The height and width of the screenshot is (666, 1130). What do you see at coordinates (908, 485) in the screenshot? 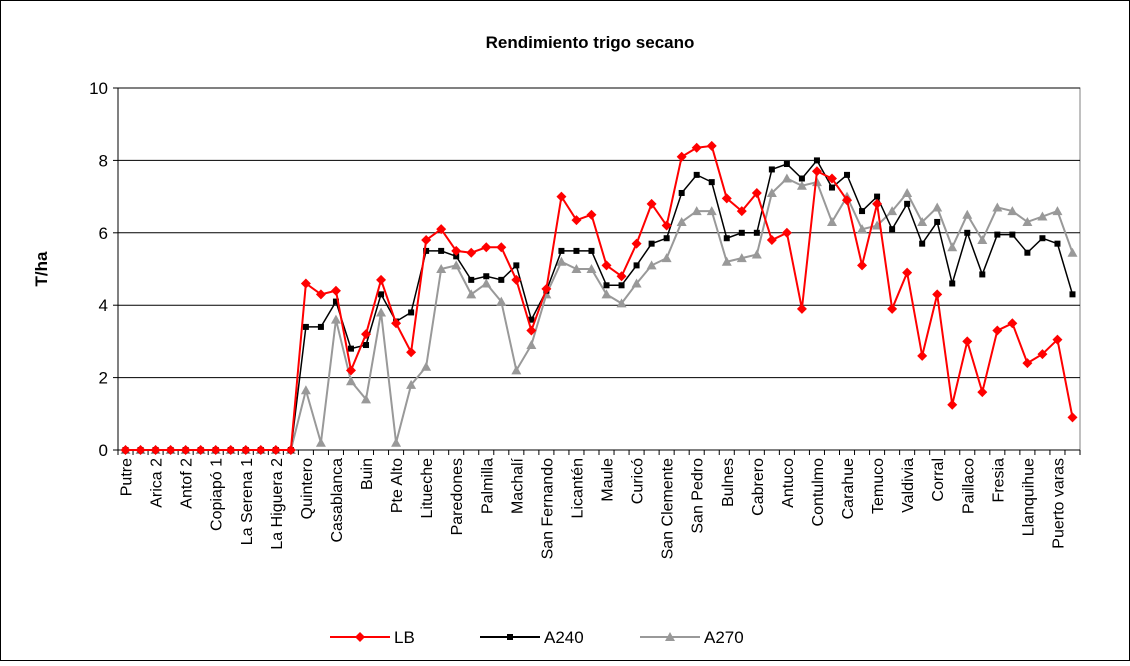
I see `x-tick-label: Valdivia` at bounding box center [908, 485].